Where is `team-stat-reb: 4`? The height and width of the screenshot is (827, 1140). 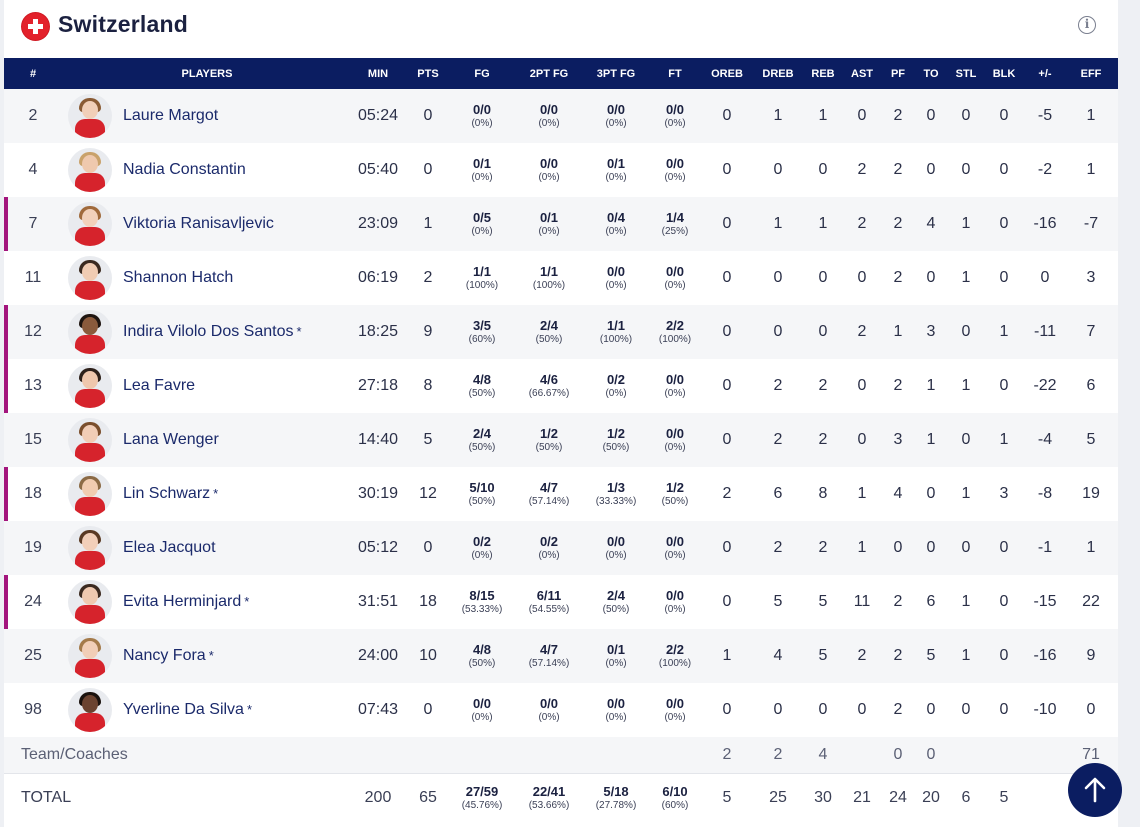 team-stat-reb: 4 is located at coordinates (823, 754).